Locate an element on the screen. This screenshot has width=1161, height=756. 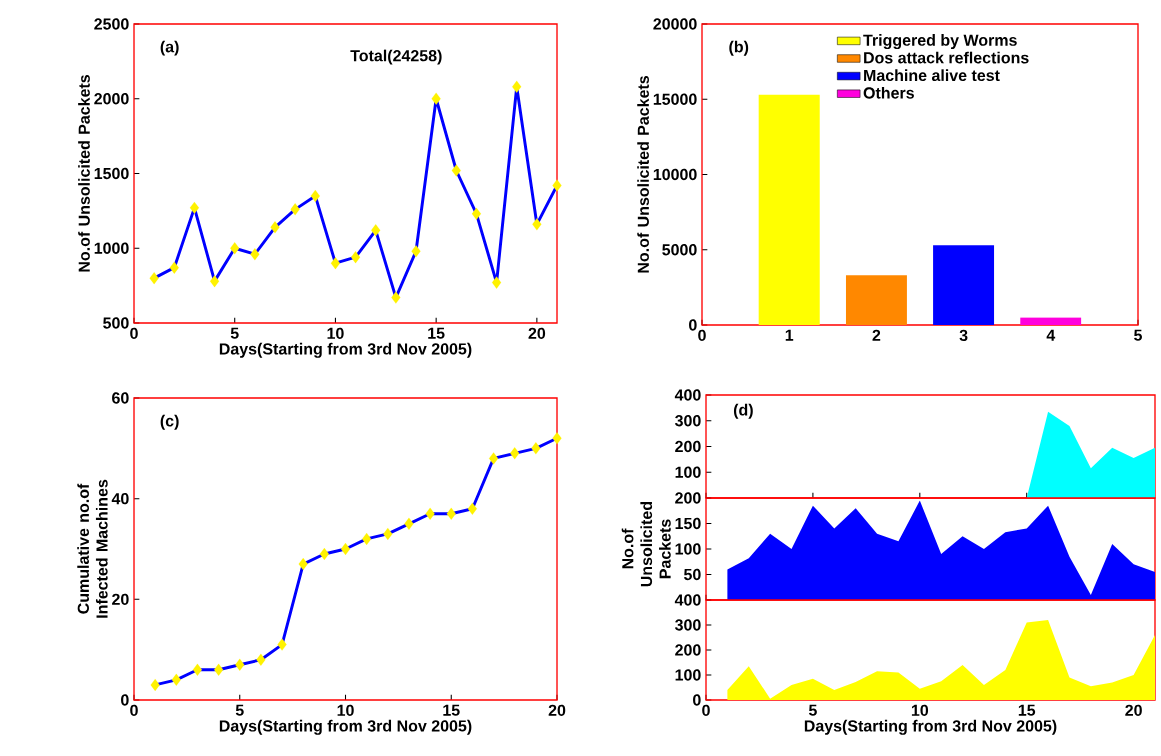
x-tick-label: 4 is located at coordinates (1051, 335).